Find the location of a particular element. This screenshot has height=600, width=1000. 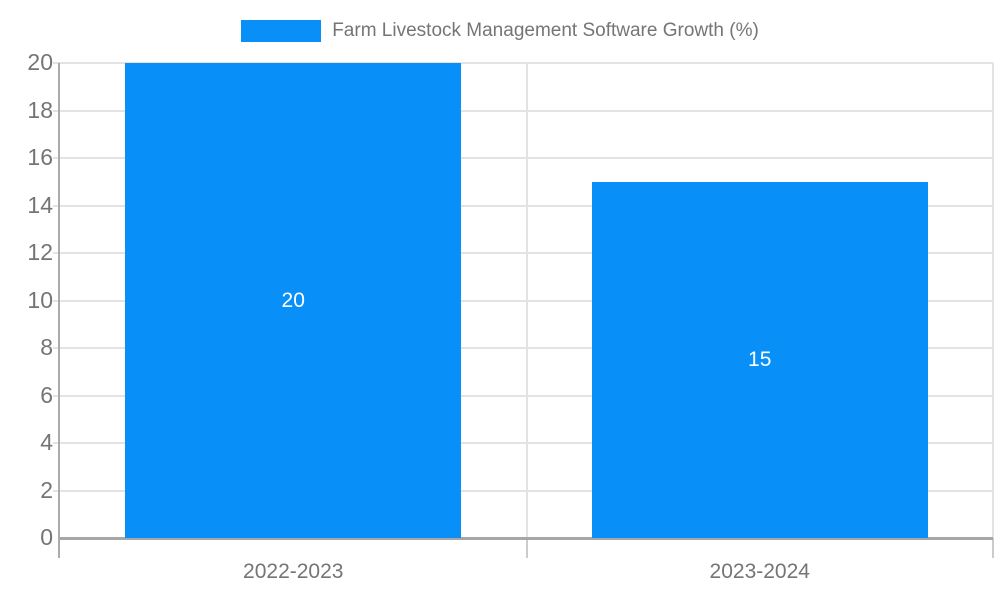

y-tick-label: 8 is located at coordinates (46, 347).